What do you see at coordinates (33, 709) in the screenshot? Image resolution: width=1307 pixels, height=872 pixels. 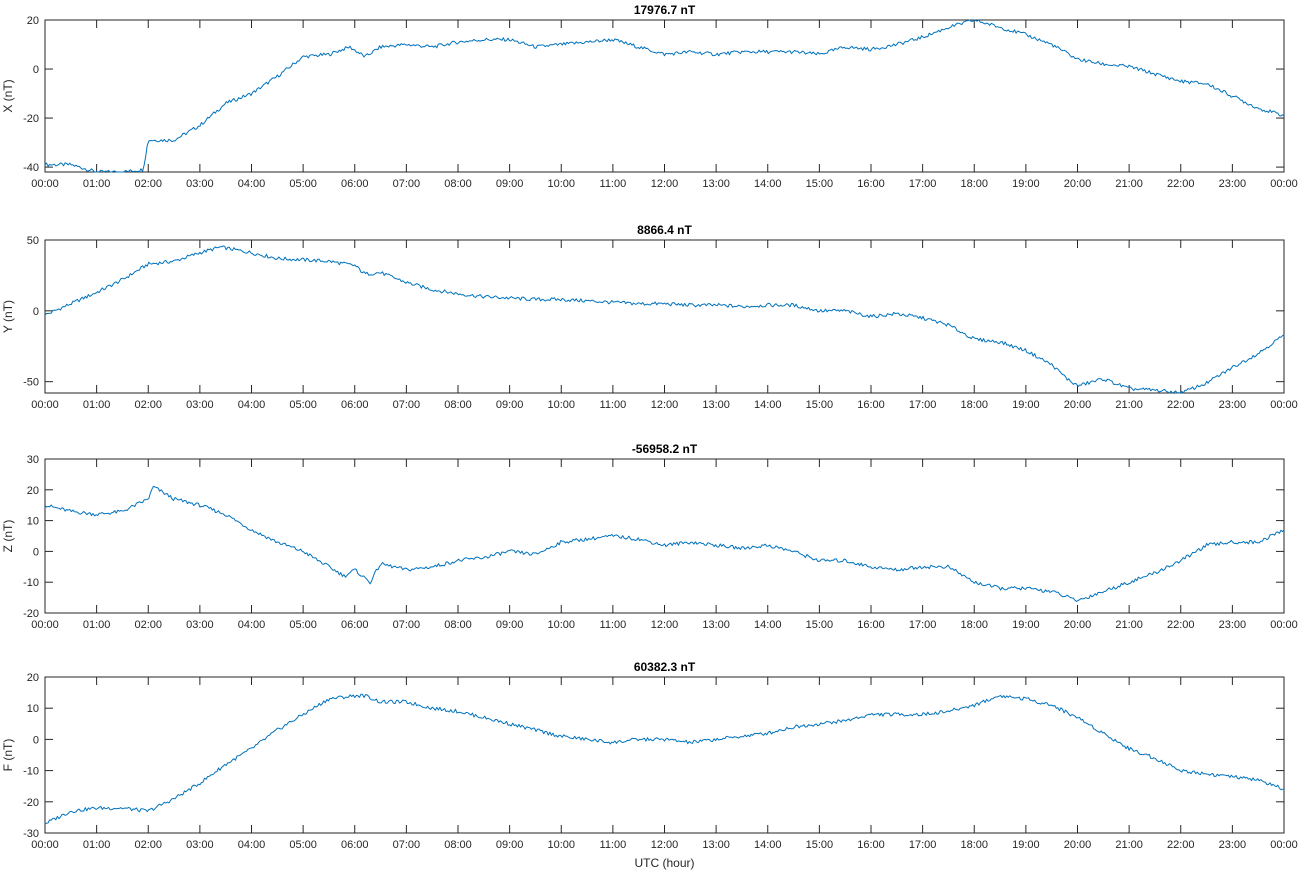 I see `y-tick-label: 10` at bounding box center [33, 709].